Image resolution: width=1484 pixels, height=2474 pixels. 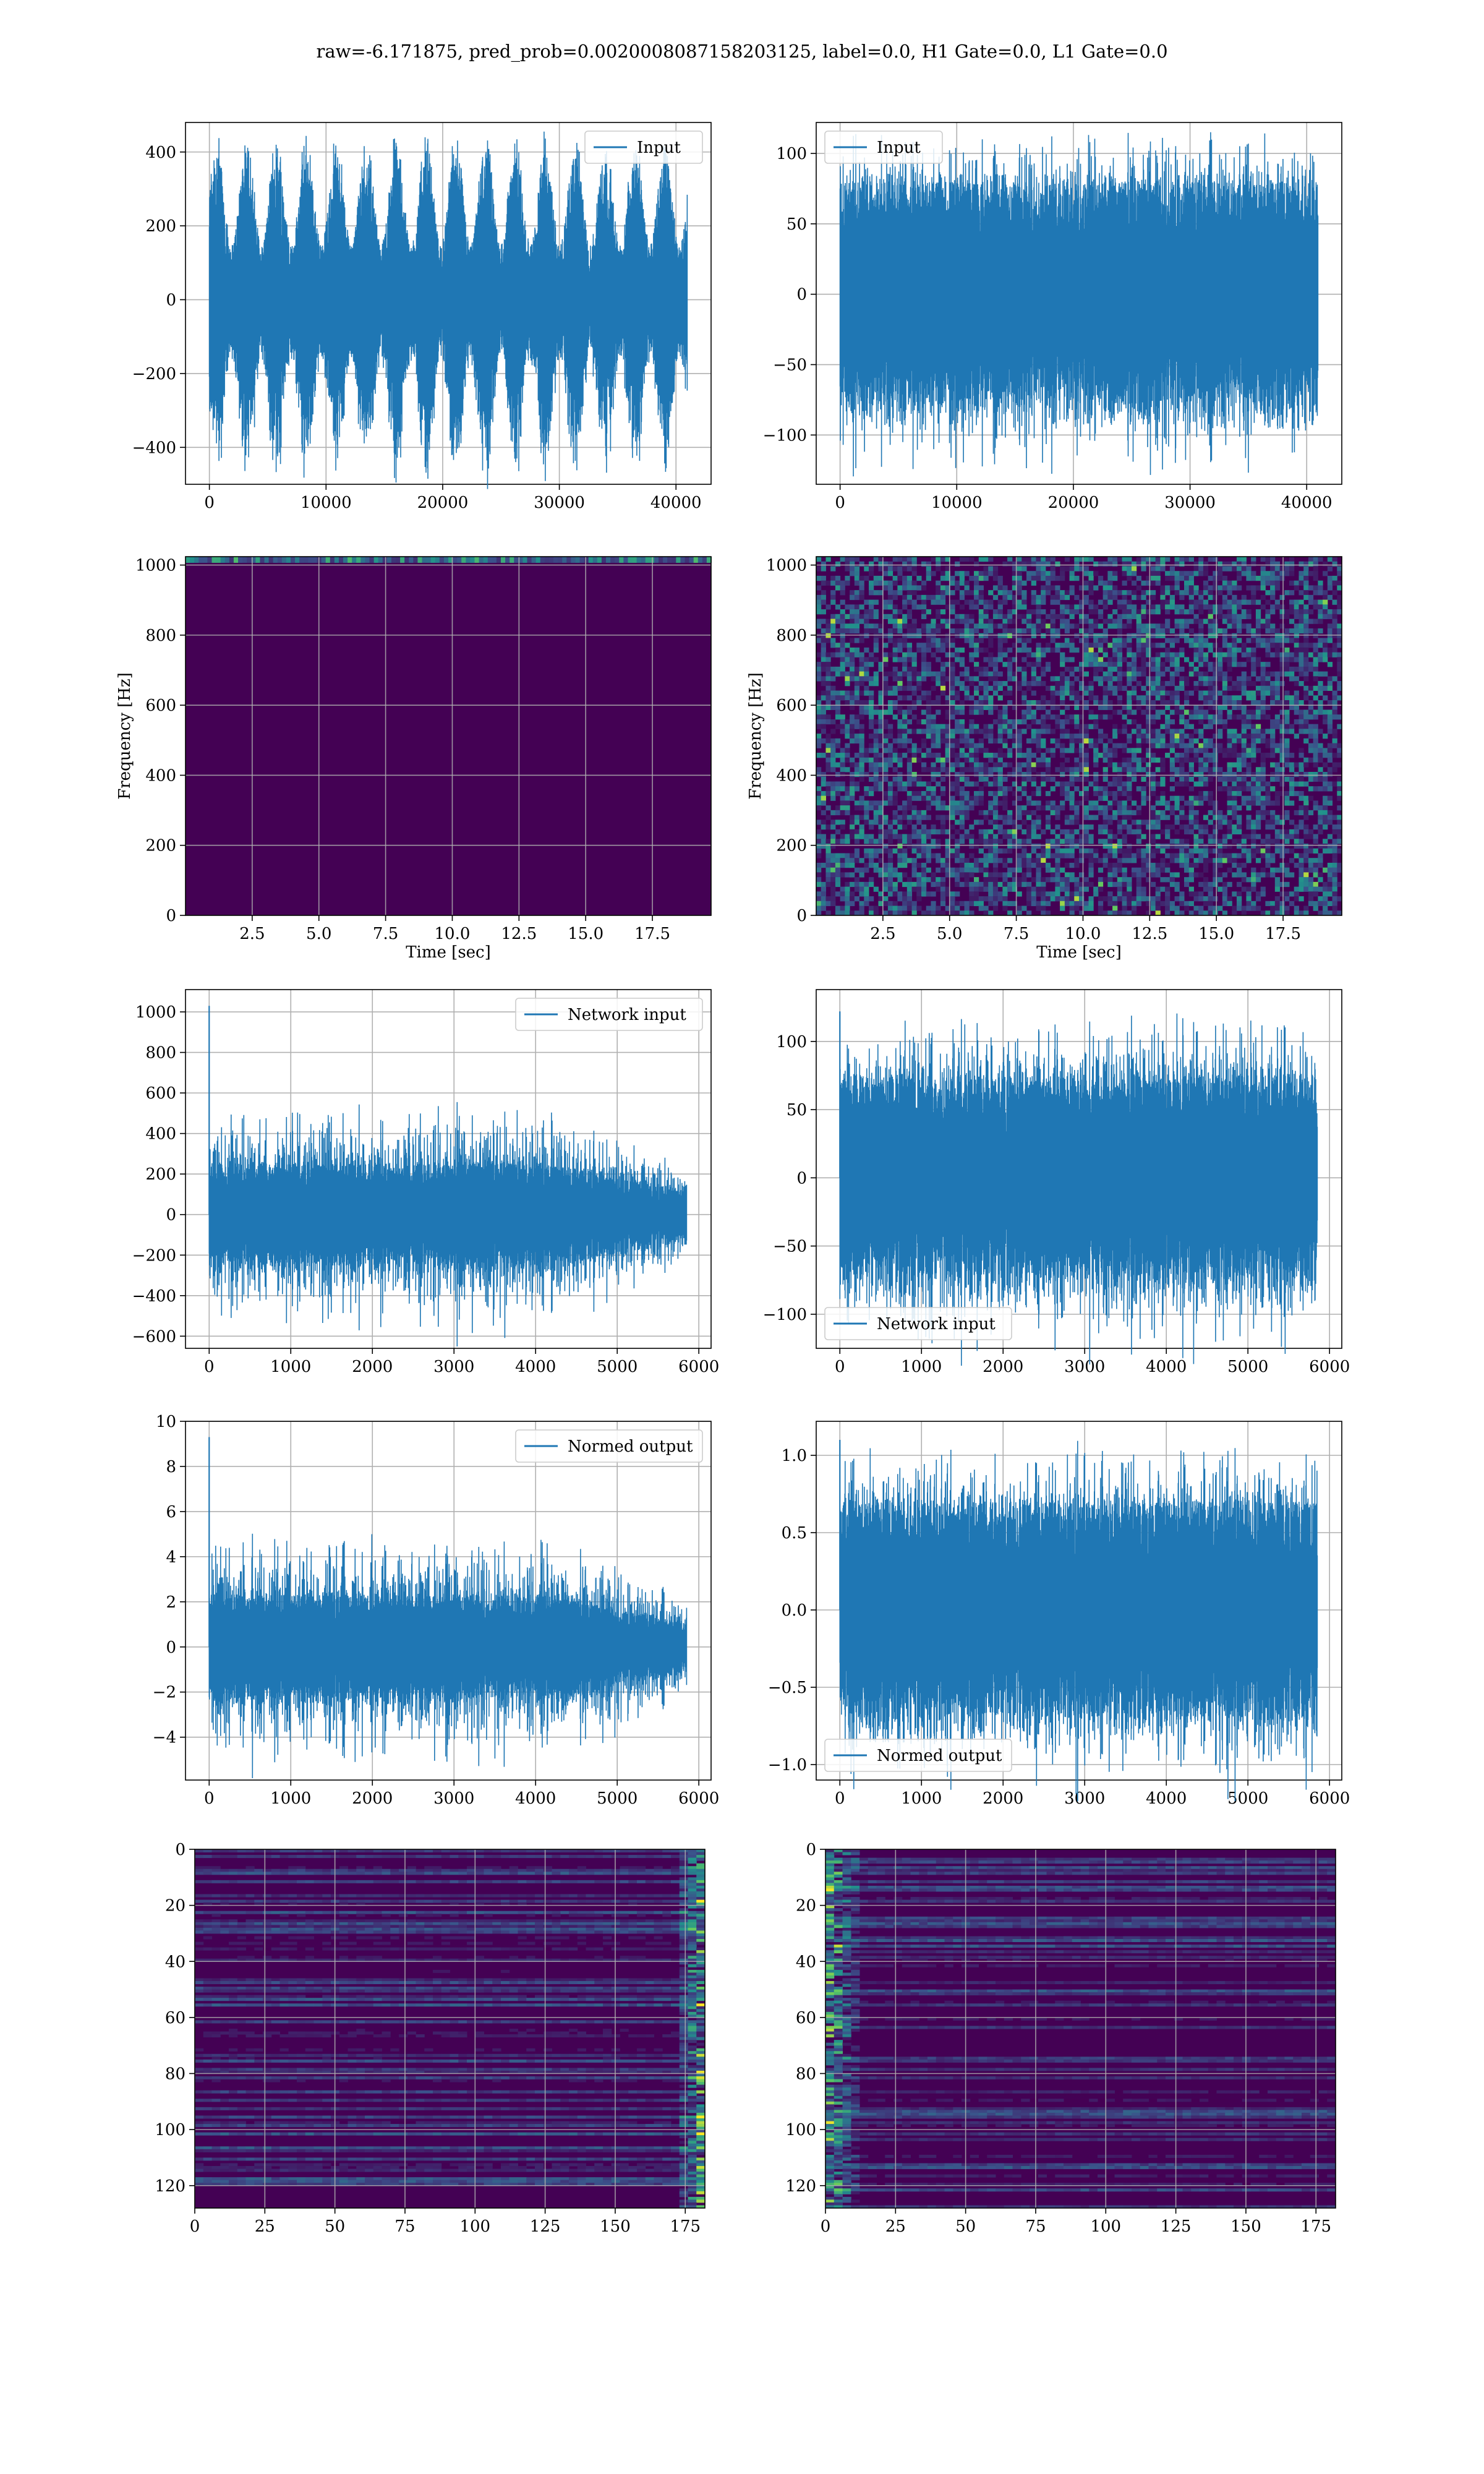 I want to click on y-tick-label: −200, so click(x=154, y=374).